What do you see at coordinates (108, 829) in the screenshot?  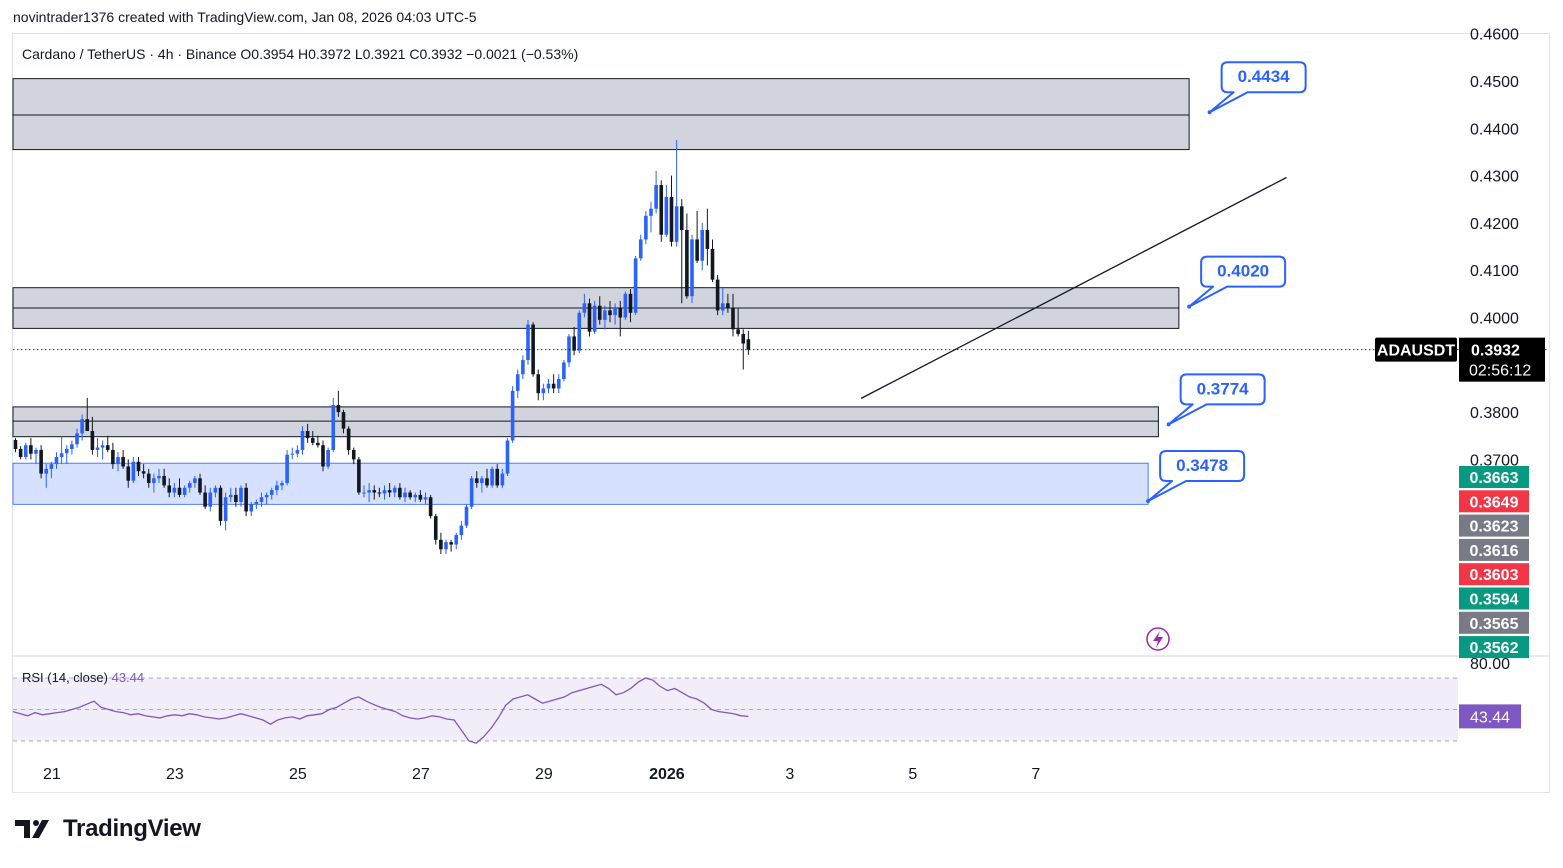 I see `tradingview-footer: TradingView` at bounding box center [108, 829].